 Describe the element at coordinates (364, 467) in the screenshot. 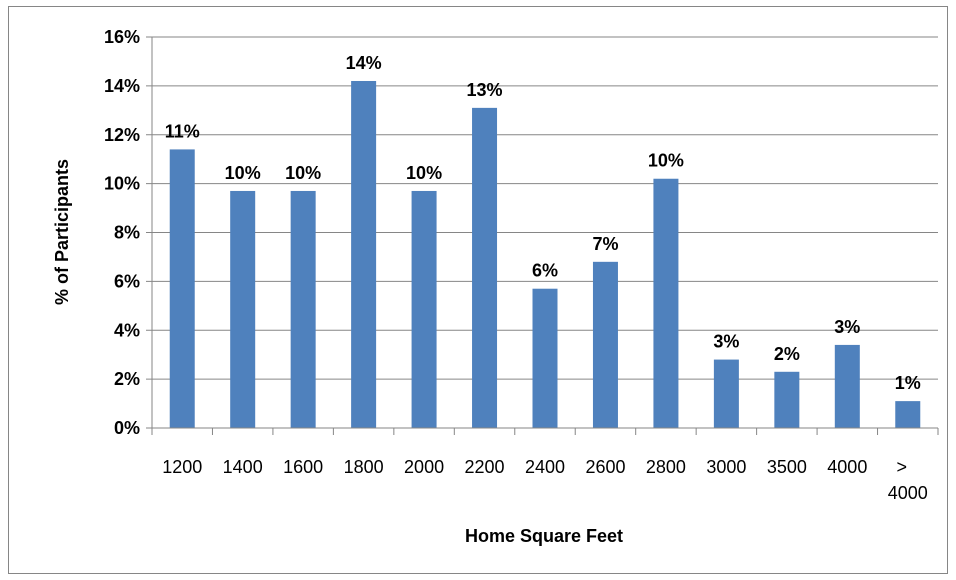

I see `x-tick-label: 1800` at that location.